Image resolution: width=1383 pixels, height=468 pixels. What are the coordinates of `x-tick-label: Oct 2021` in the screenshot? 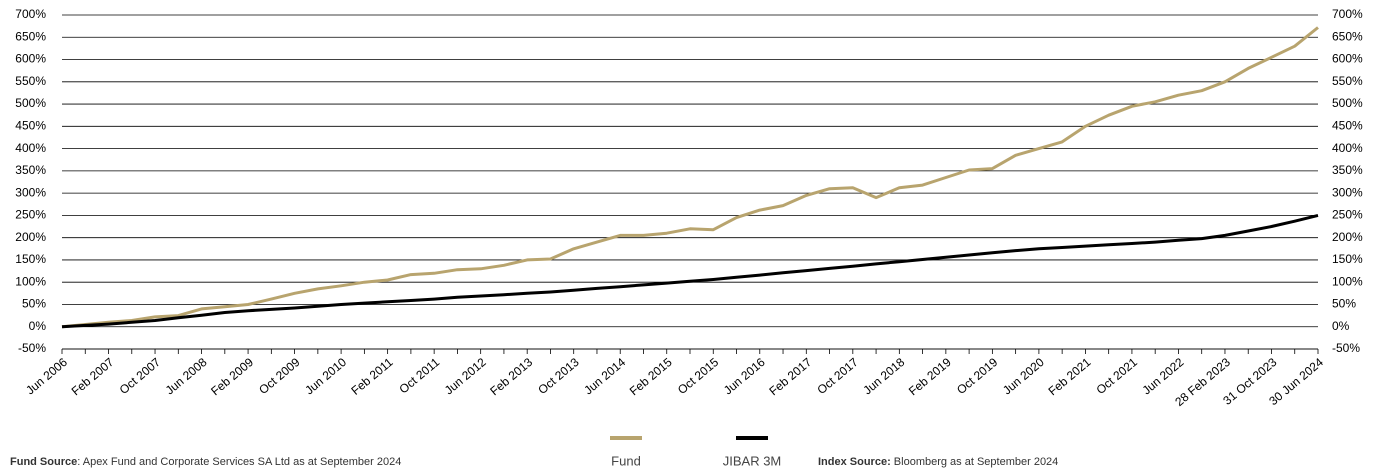 It's located at (1117, 376).